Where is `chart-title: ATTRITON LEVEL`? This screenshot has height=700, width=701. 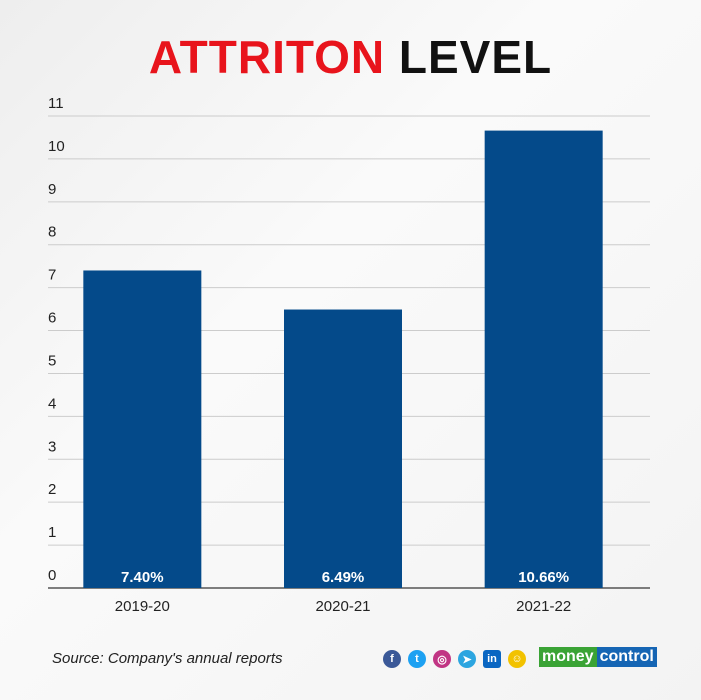
chart-title: ATTRITON LEVEL is located at coordinates (350, 57).